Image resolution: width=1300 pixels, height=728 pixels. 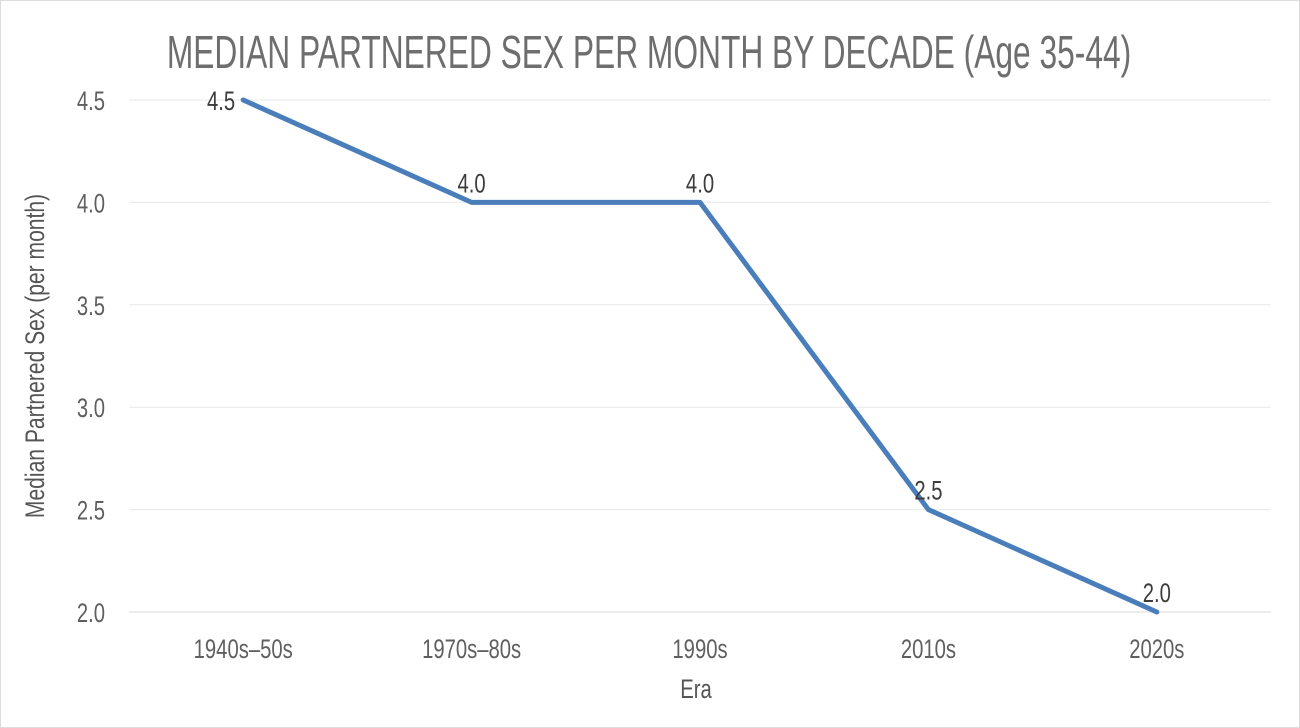 What do you see at coordinates (928, 491) in the screenshot?
I see `data-label: 2.5` at bounding box center [928, 491].